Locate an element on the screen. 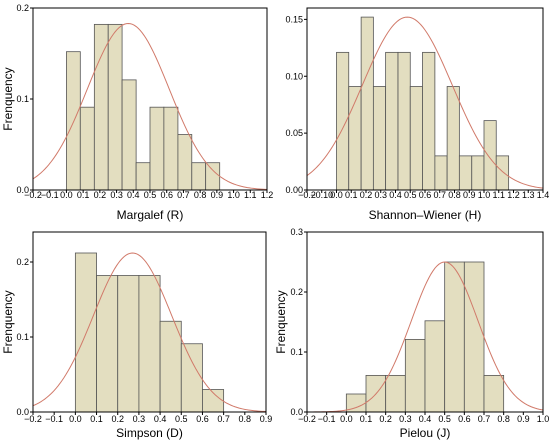 The height and width of the screenshot is (443, 550). y-tick-label: 0.0 is located at coordinates (22, 190).